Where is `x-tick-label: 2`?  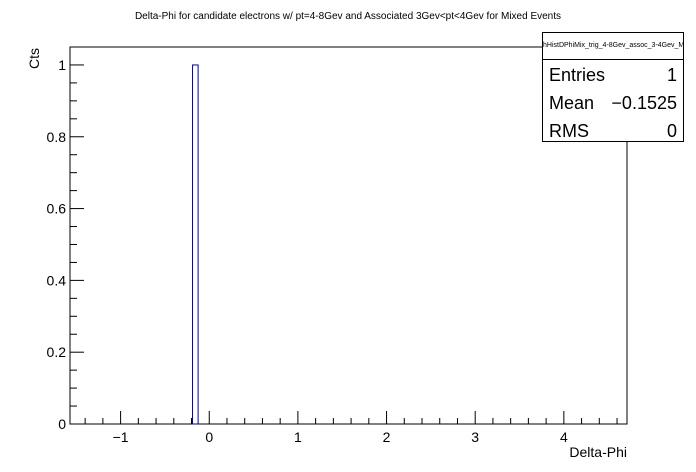
x-tick-label: 2 is located at coordinates (387, 437).